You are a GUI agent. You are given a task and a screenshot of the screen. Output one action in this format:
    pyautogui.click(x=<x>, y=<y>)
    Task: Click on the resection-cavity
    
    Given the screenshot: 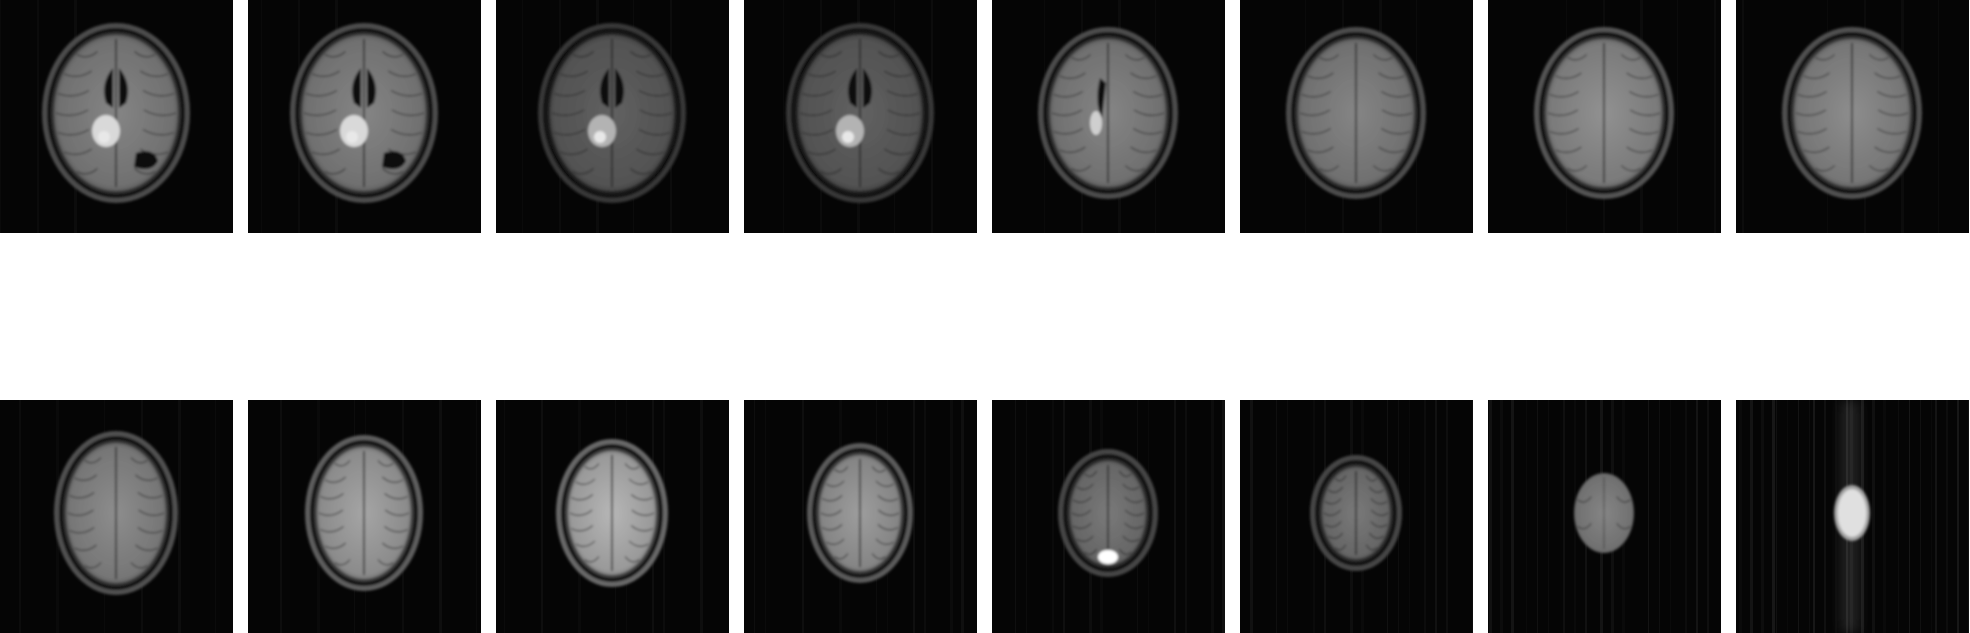 What is the action you would take?
    pyautogui.click(x=394, y=160)
    